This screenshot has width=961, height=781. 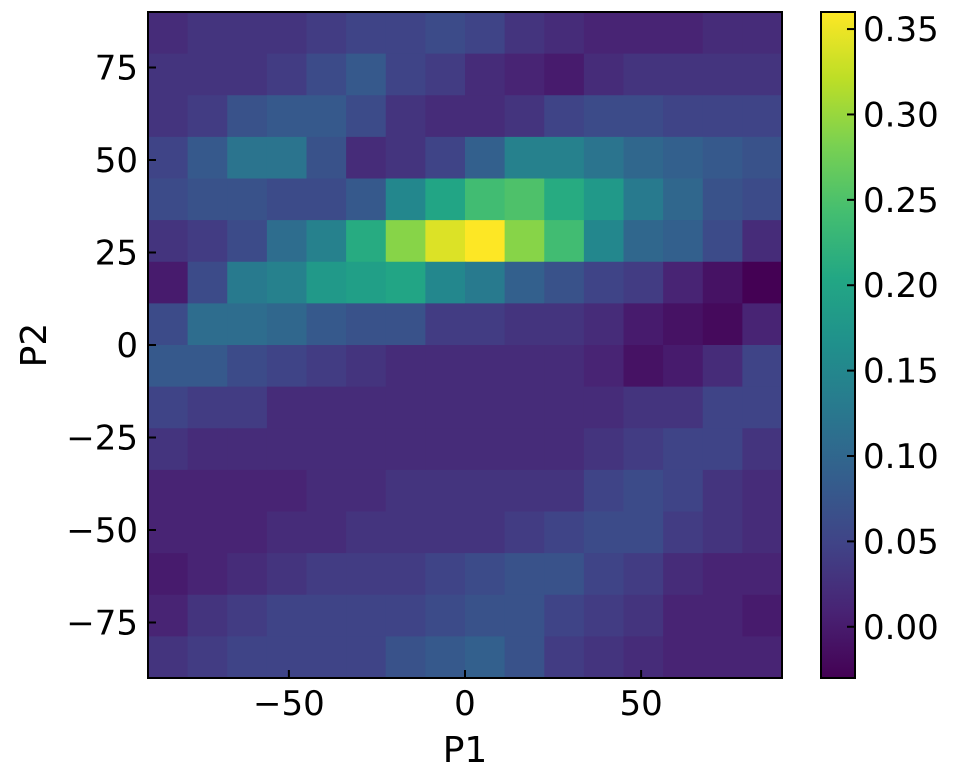 What do you see at coordinates (458, 697) in the screenshot?
I see `x-axis: −50 0 50` at bounding box center [458, 697].